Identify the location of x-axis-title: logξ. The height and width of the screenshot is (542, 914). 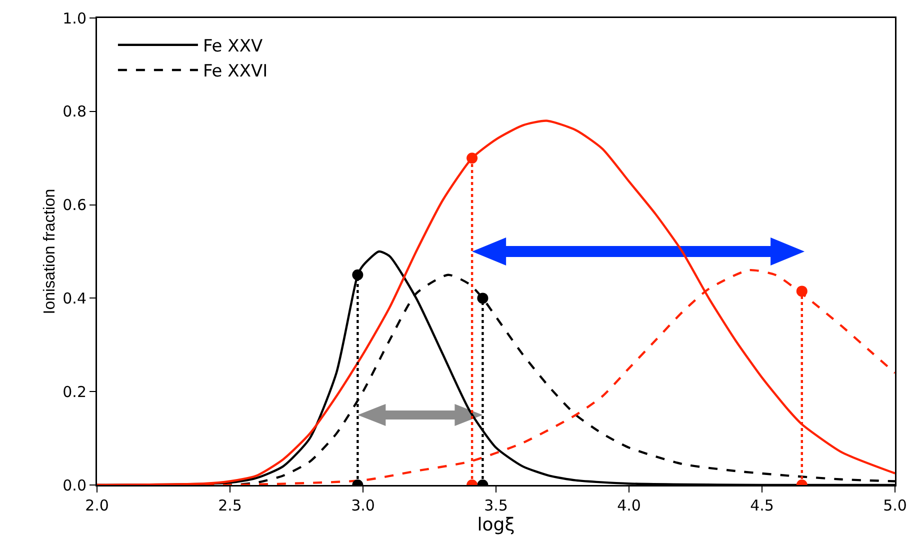
(496, 525).